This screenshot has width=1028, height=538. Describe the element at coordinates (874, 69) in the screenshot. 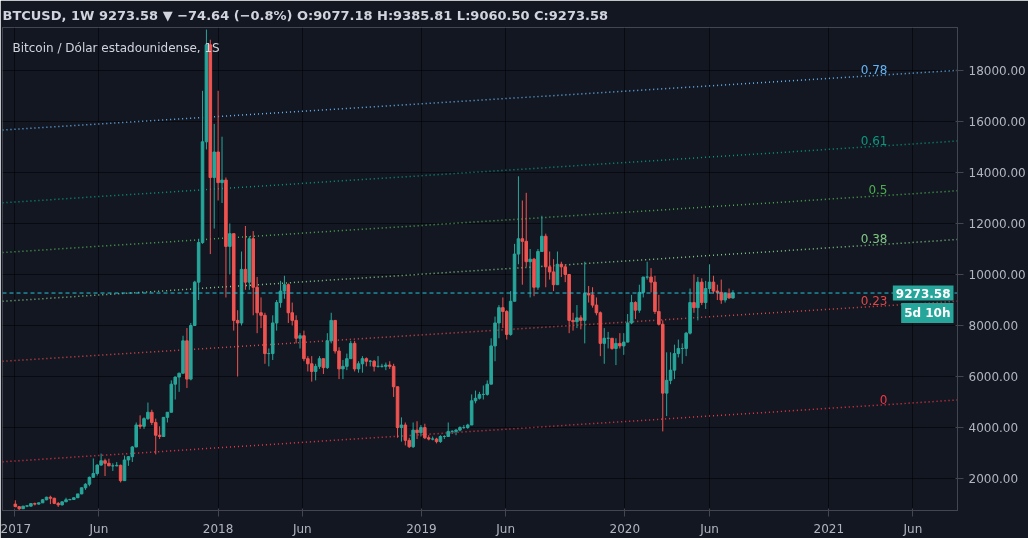

I see `series-label: 0.78` at that location.